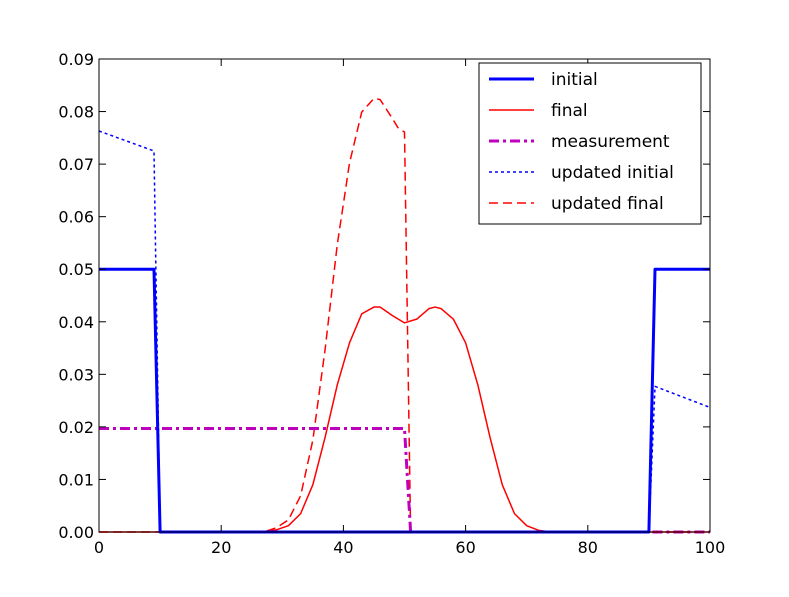  What do you see at coordinates (710, 547) in the screenshot?
I see `x-tick-label: 100` at bounding box center [710, 547].